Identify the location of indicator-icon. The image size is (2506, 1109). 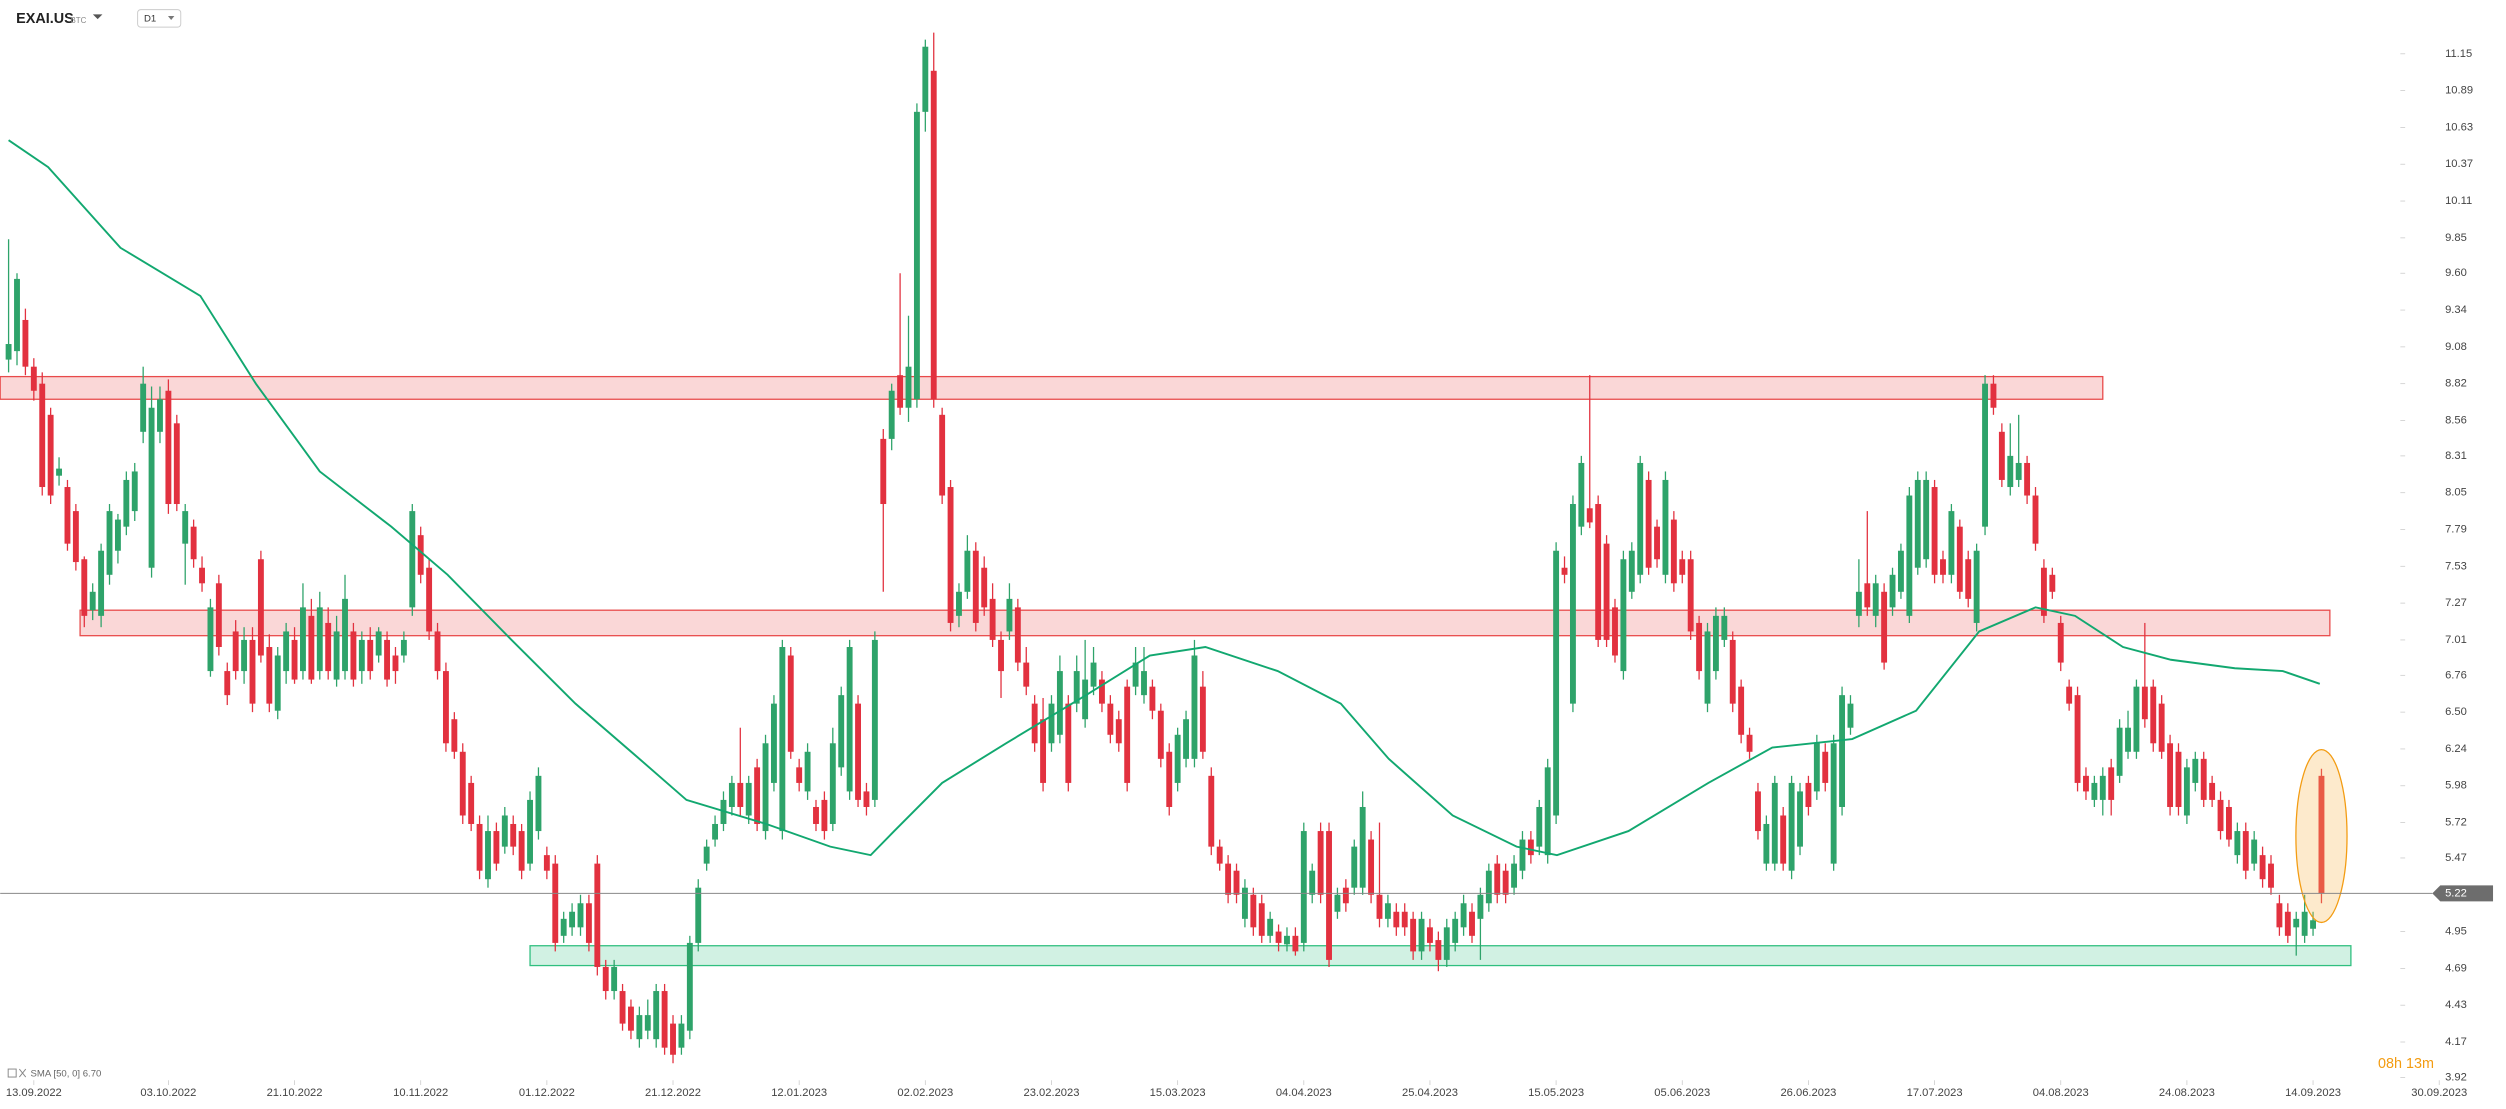
(12, 1073).